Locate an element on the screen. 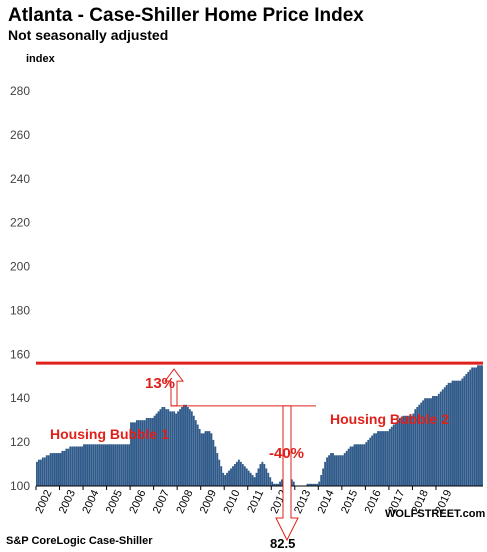 This screenshot has height=552, width=487. x-tick-label: 2014 is located at coordinates (326, 501).